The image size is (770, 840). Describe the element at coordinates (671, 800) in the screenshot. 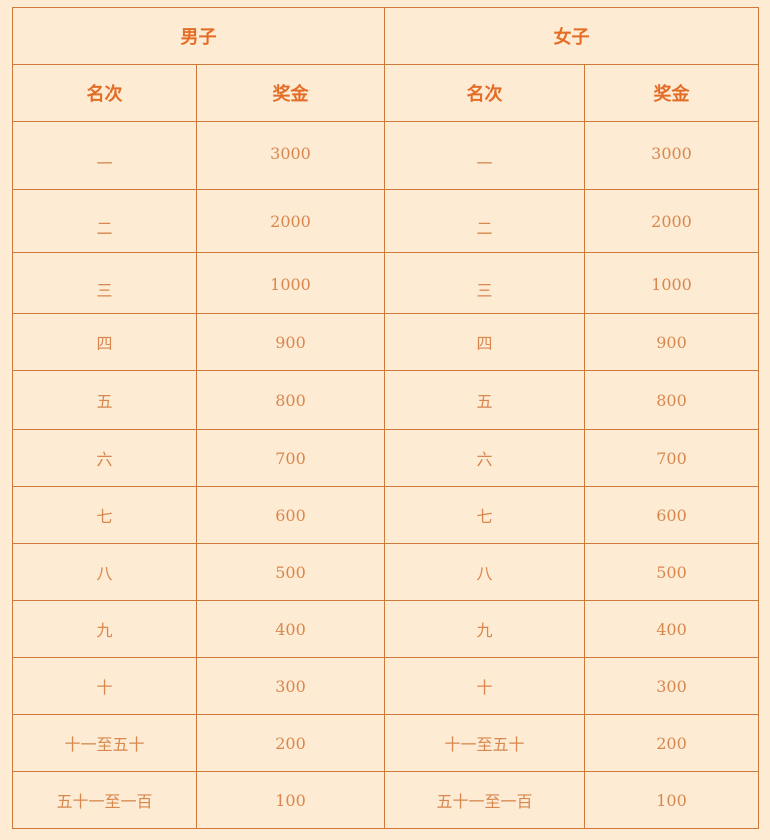

I see `women-prize-cell: 100` at that location.